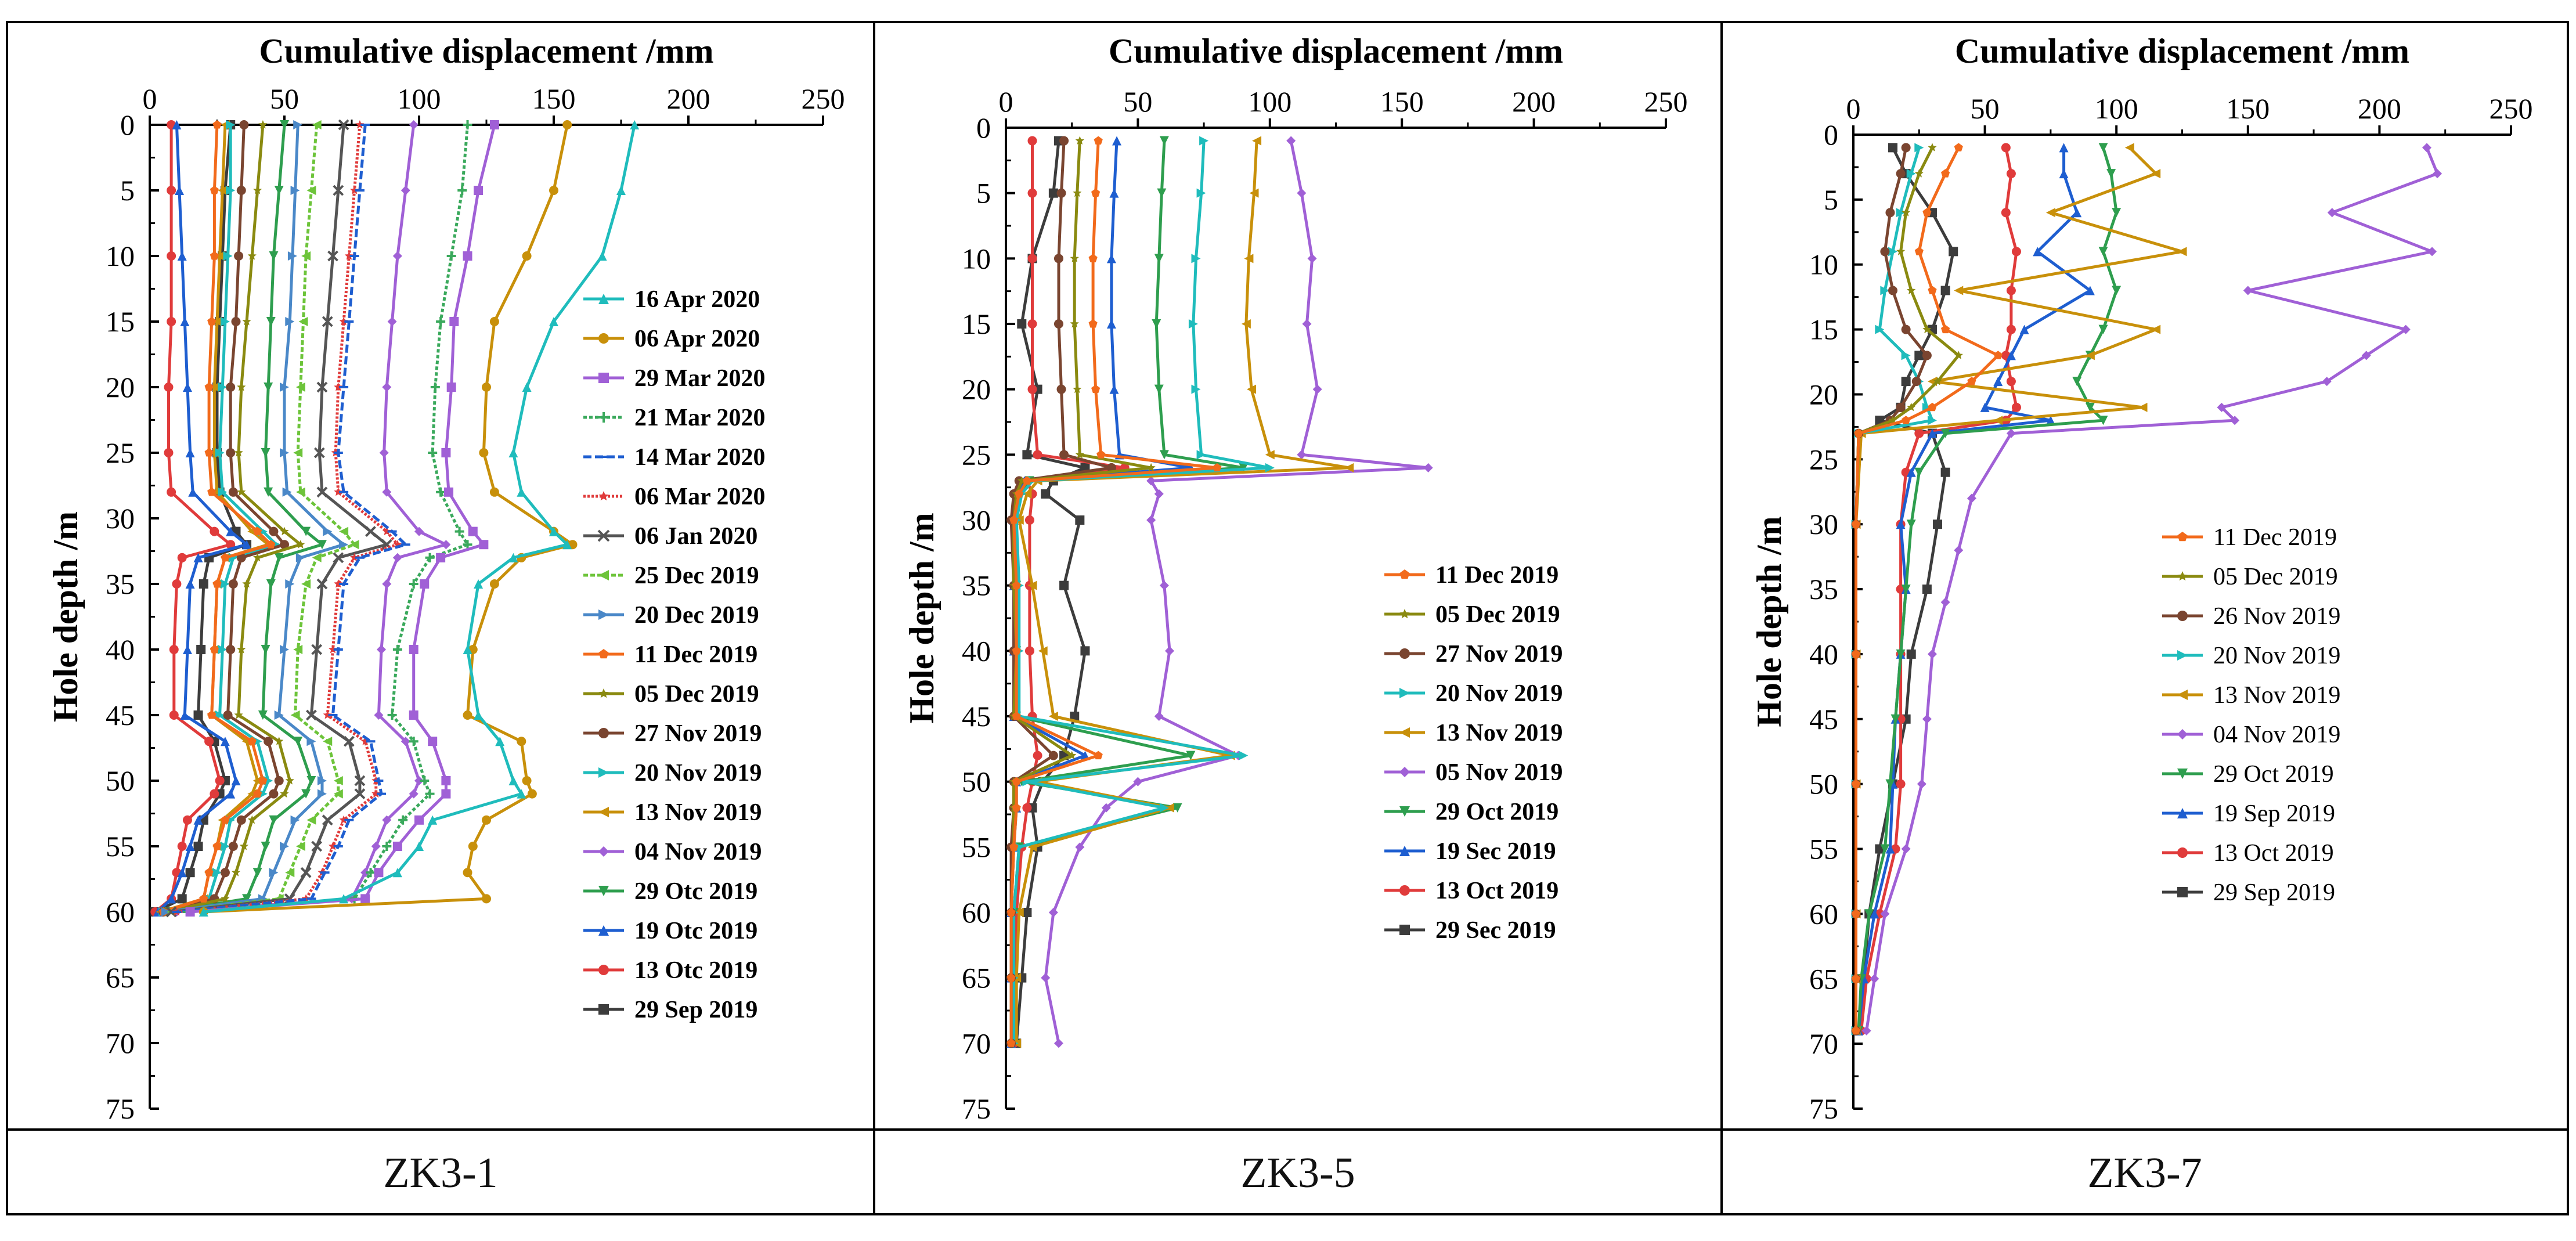 This screenshot has height=1241, width=2576. I want to click on y-tick-label: 60, so click(1824, 913).